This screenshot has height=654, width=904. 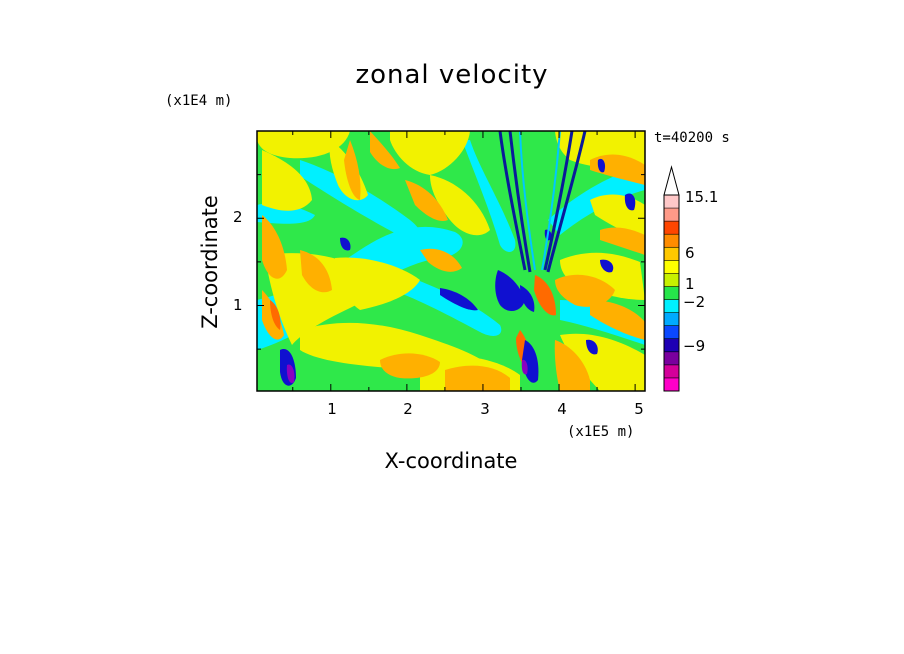 I want to click on x-tick-label: 2, so click(x=408, y=409).